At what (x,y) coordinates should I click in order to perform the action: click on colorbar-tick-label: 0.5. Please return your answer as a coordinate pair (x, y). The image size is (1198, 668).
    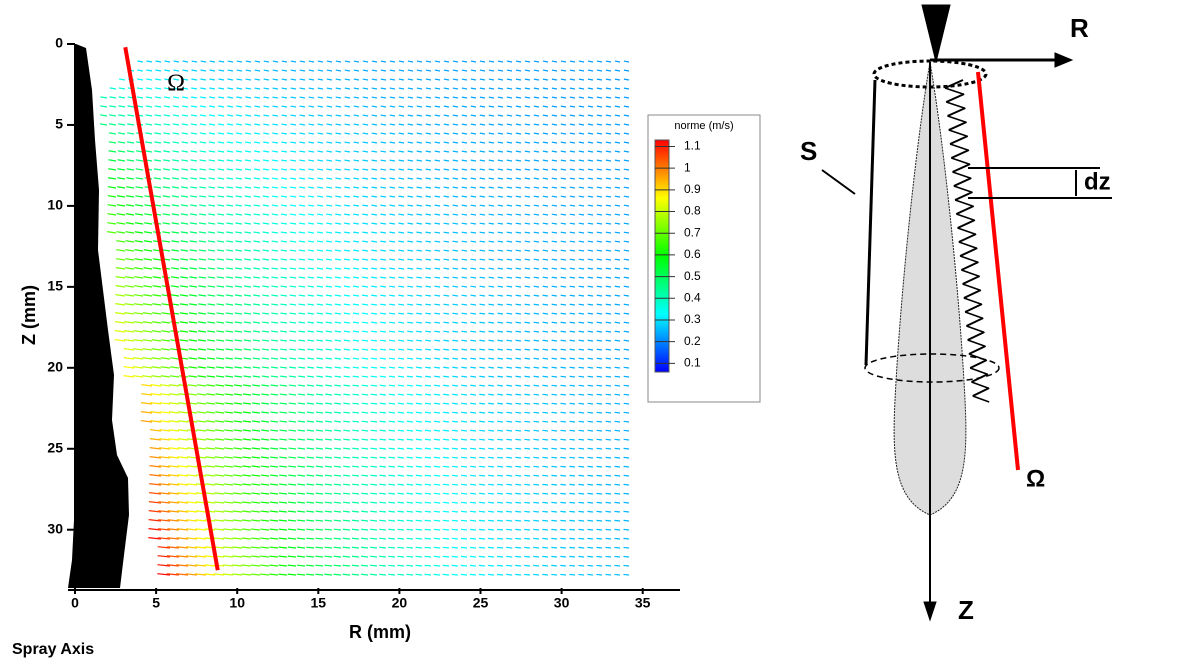
    Looking at the image, I should click on (692, 276).